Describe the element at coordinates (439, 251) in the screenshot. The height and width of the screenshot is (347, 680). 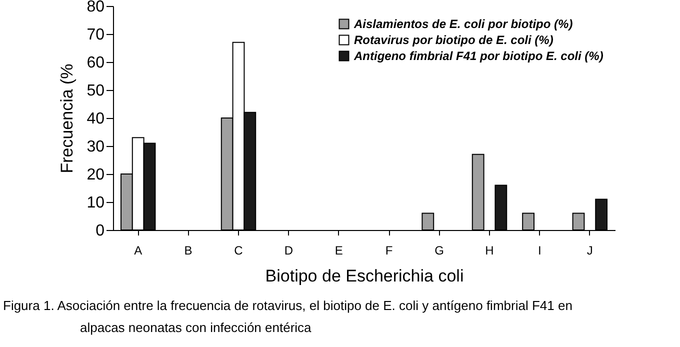
I see `x-tick-label: G` at that location.